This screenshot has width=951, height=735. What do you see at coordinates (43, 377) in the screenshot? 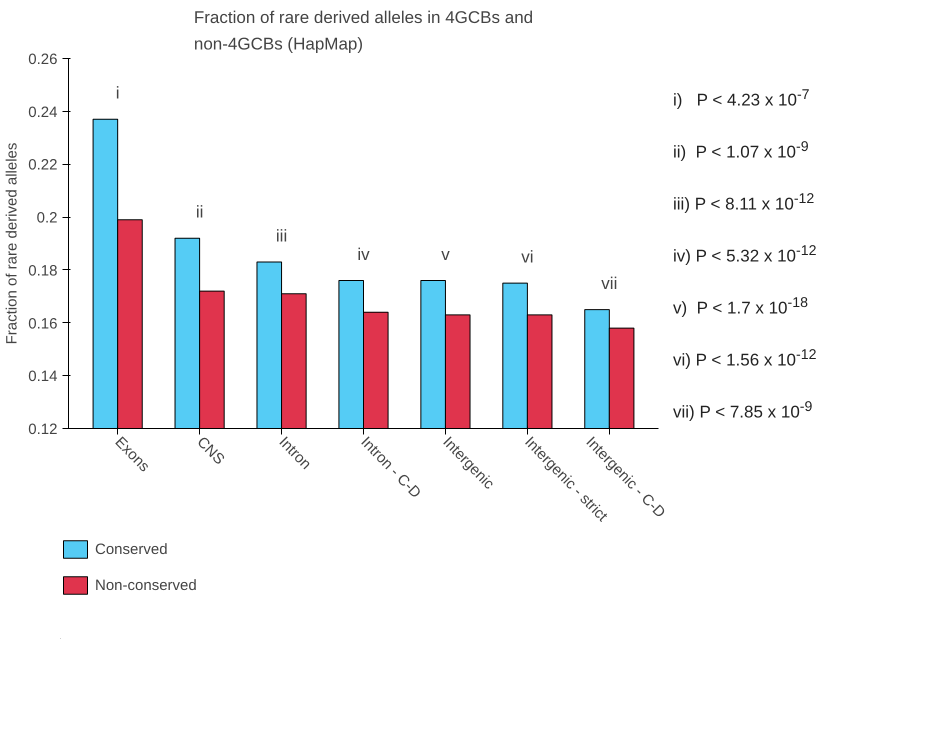
I see `y-tick-label: 0.14` at bounding box center [43, 377].